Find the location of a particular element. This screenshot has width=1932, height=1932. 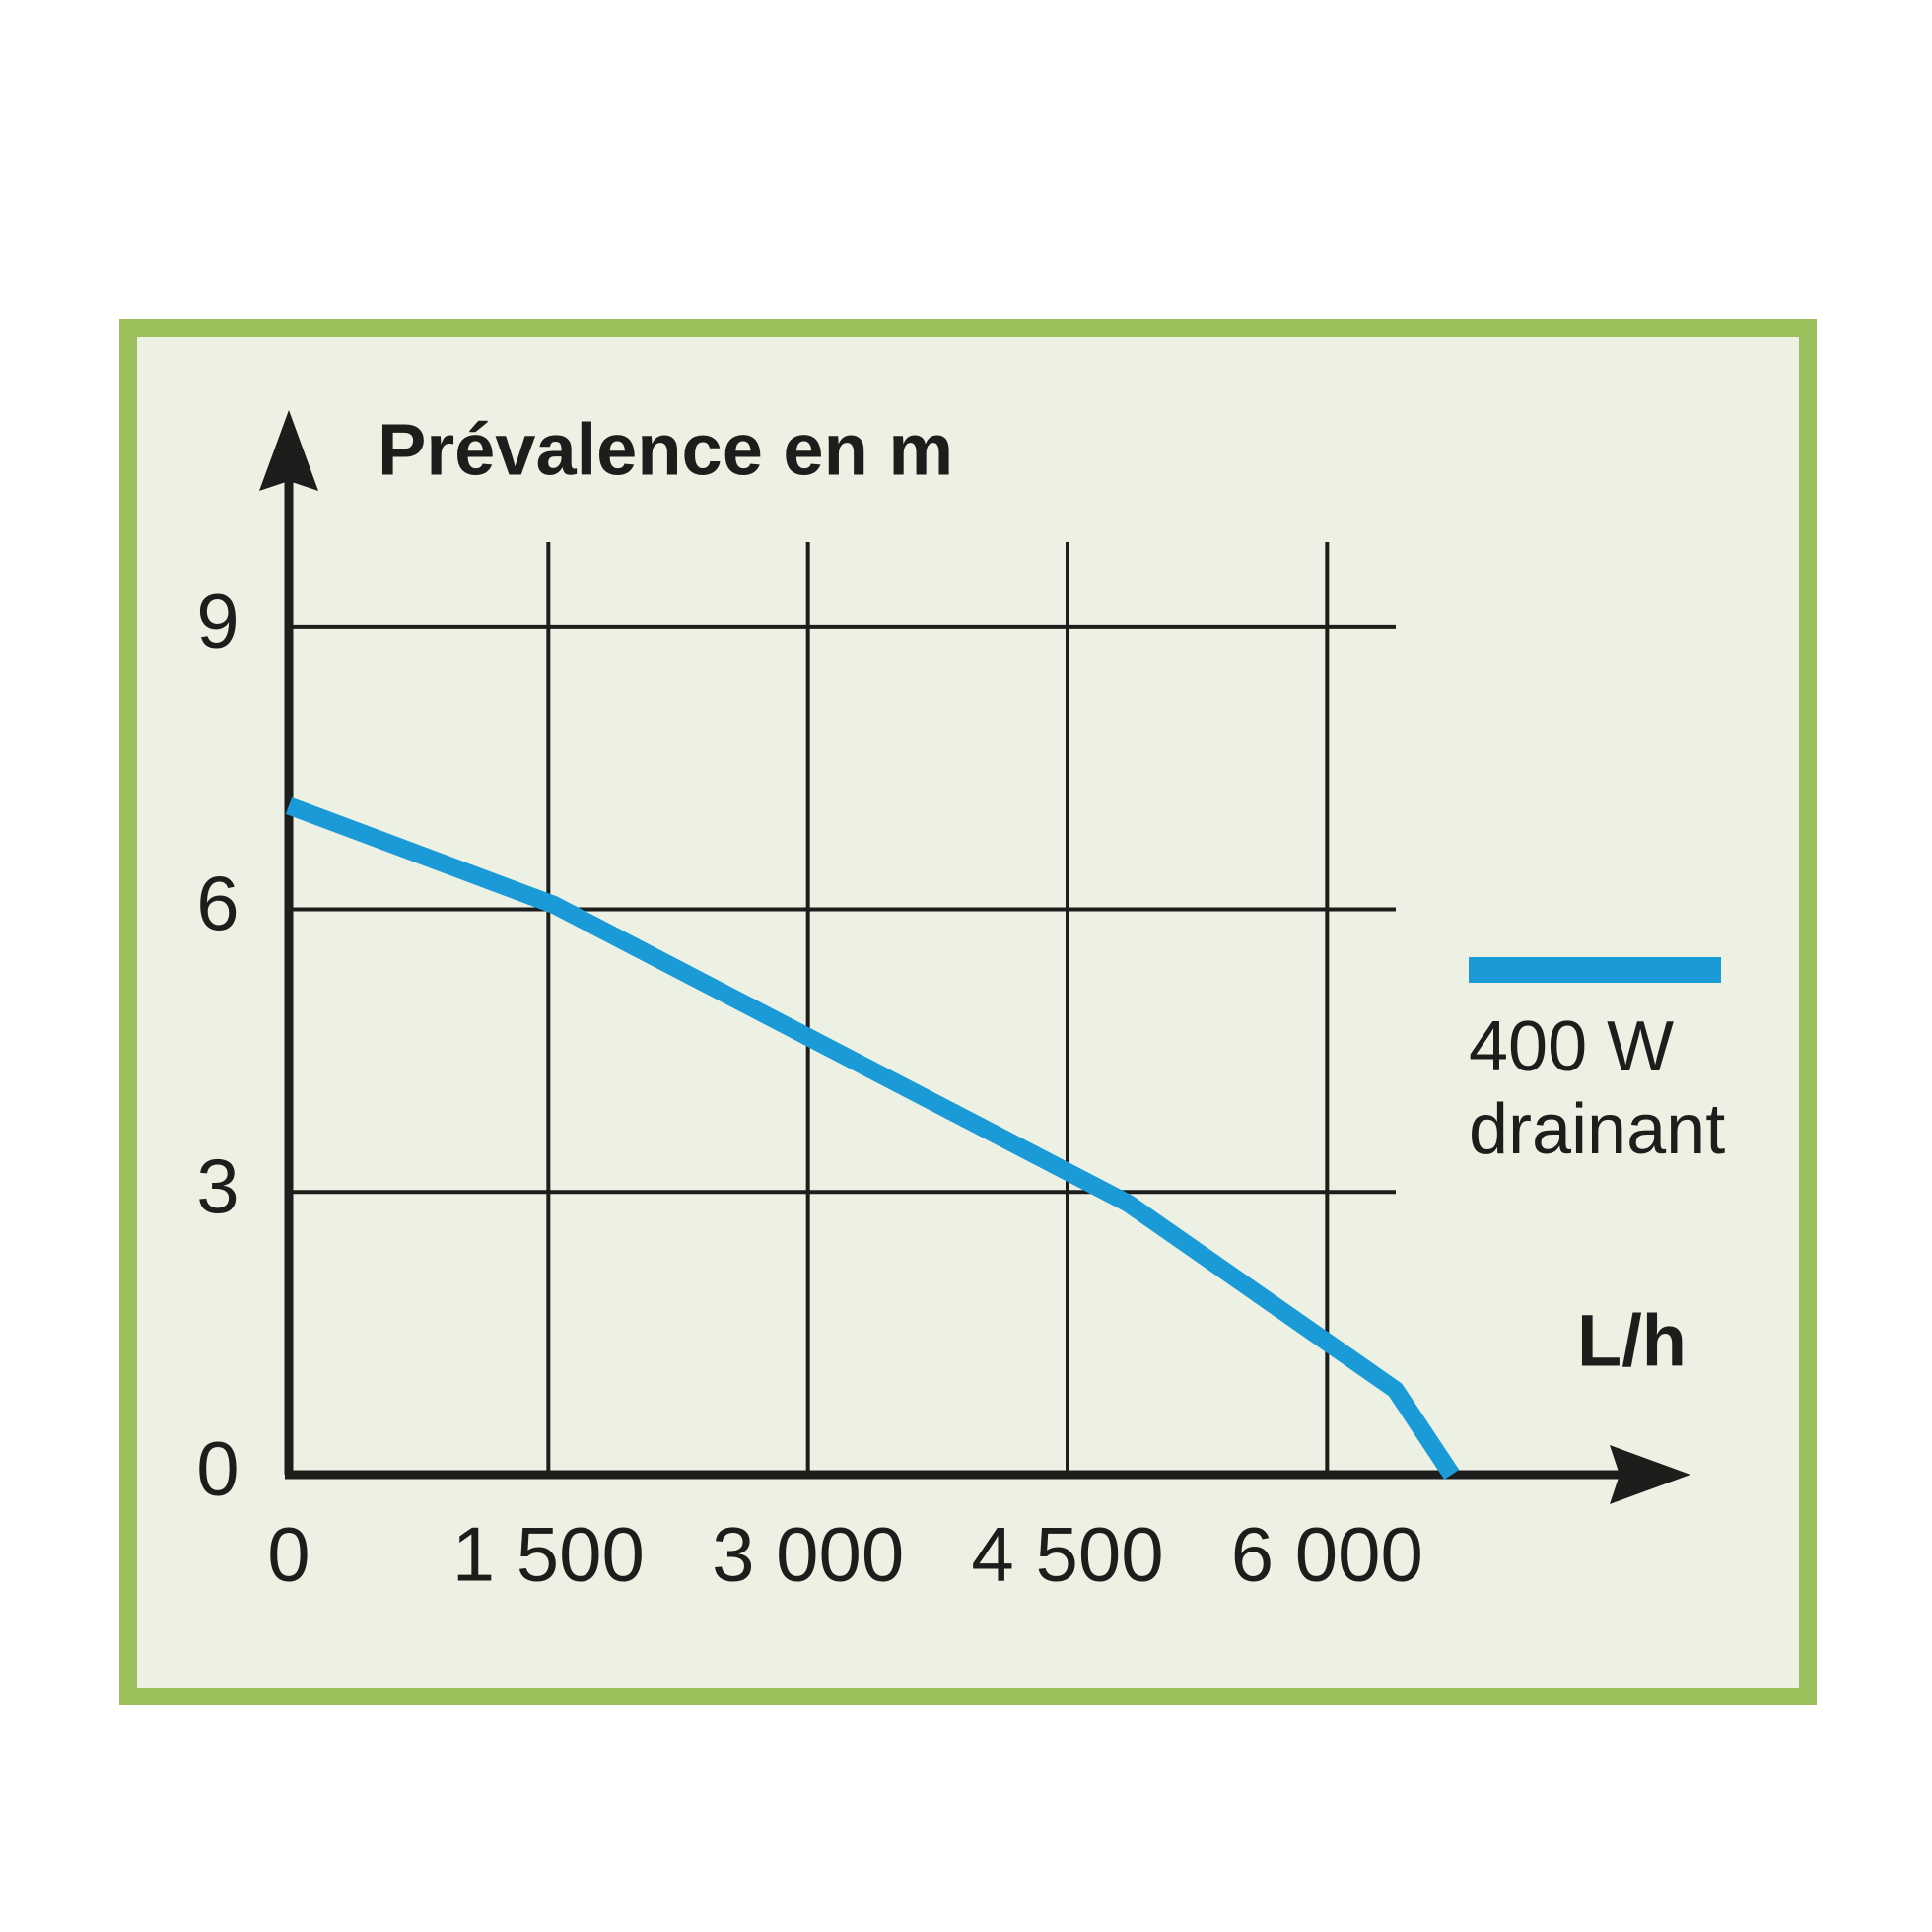

x-tick-label: 0 is located at coordinates (289, 1555).